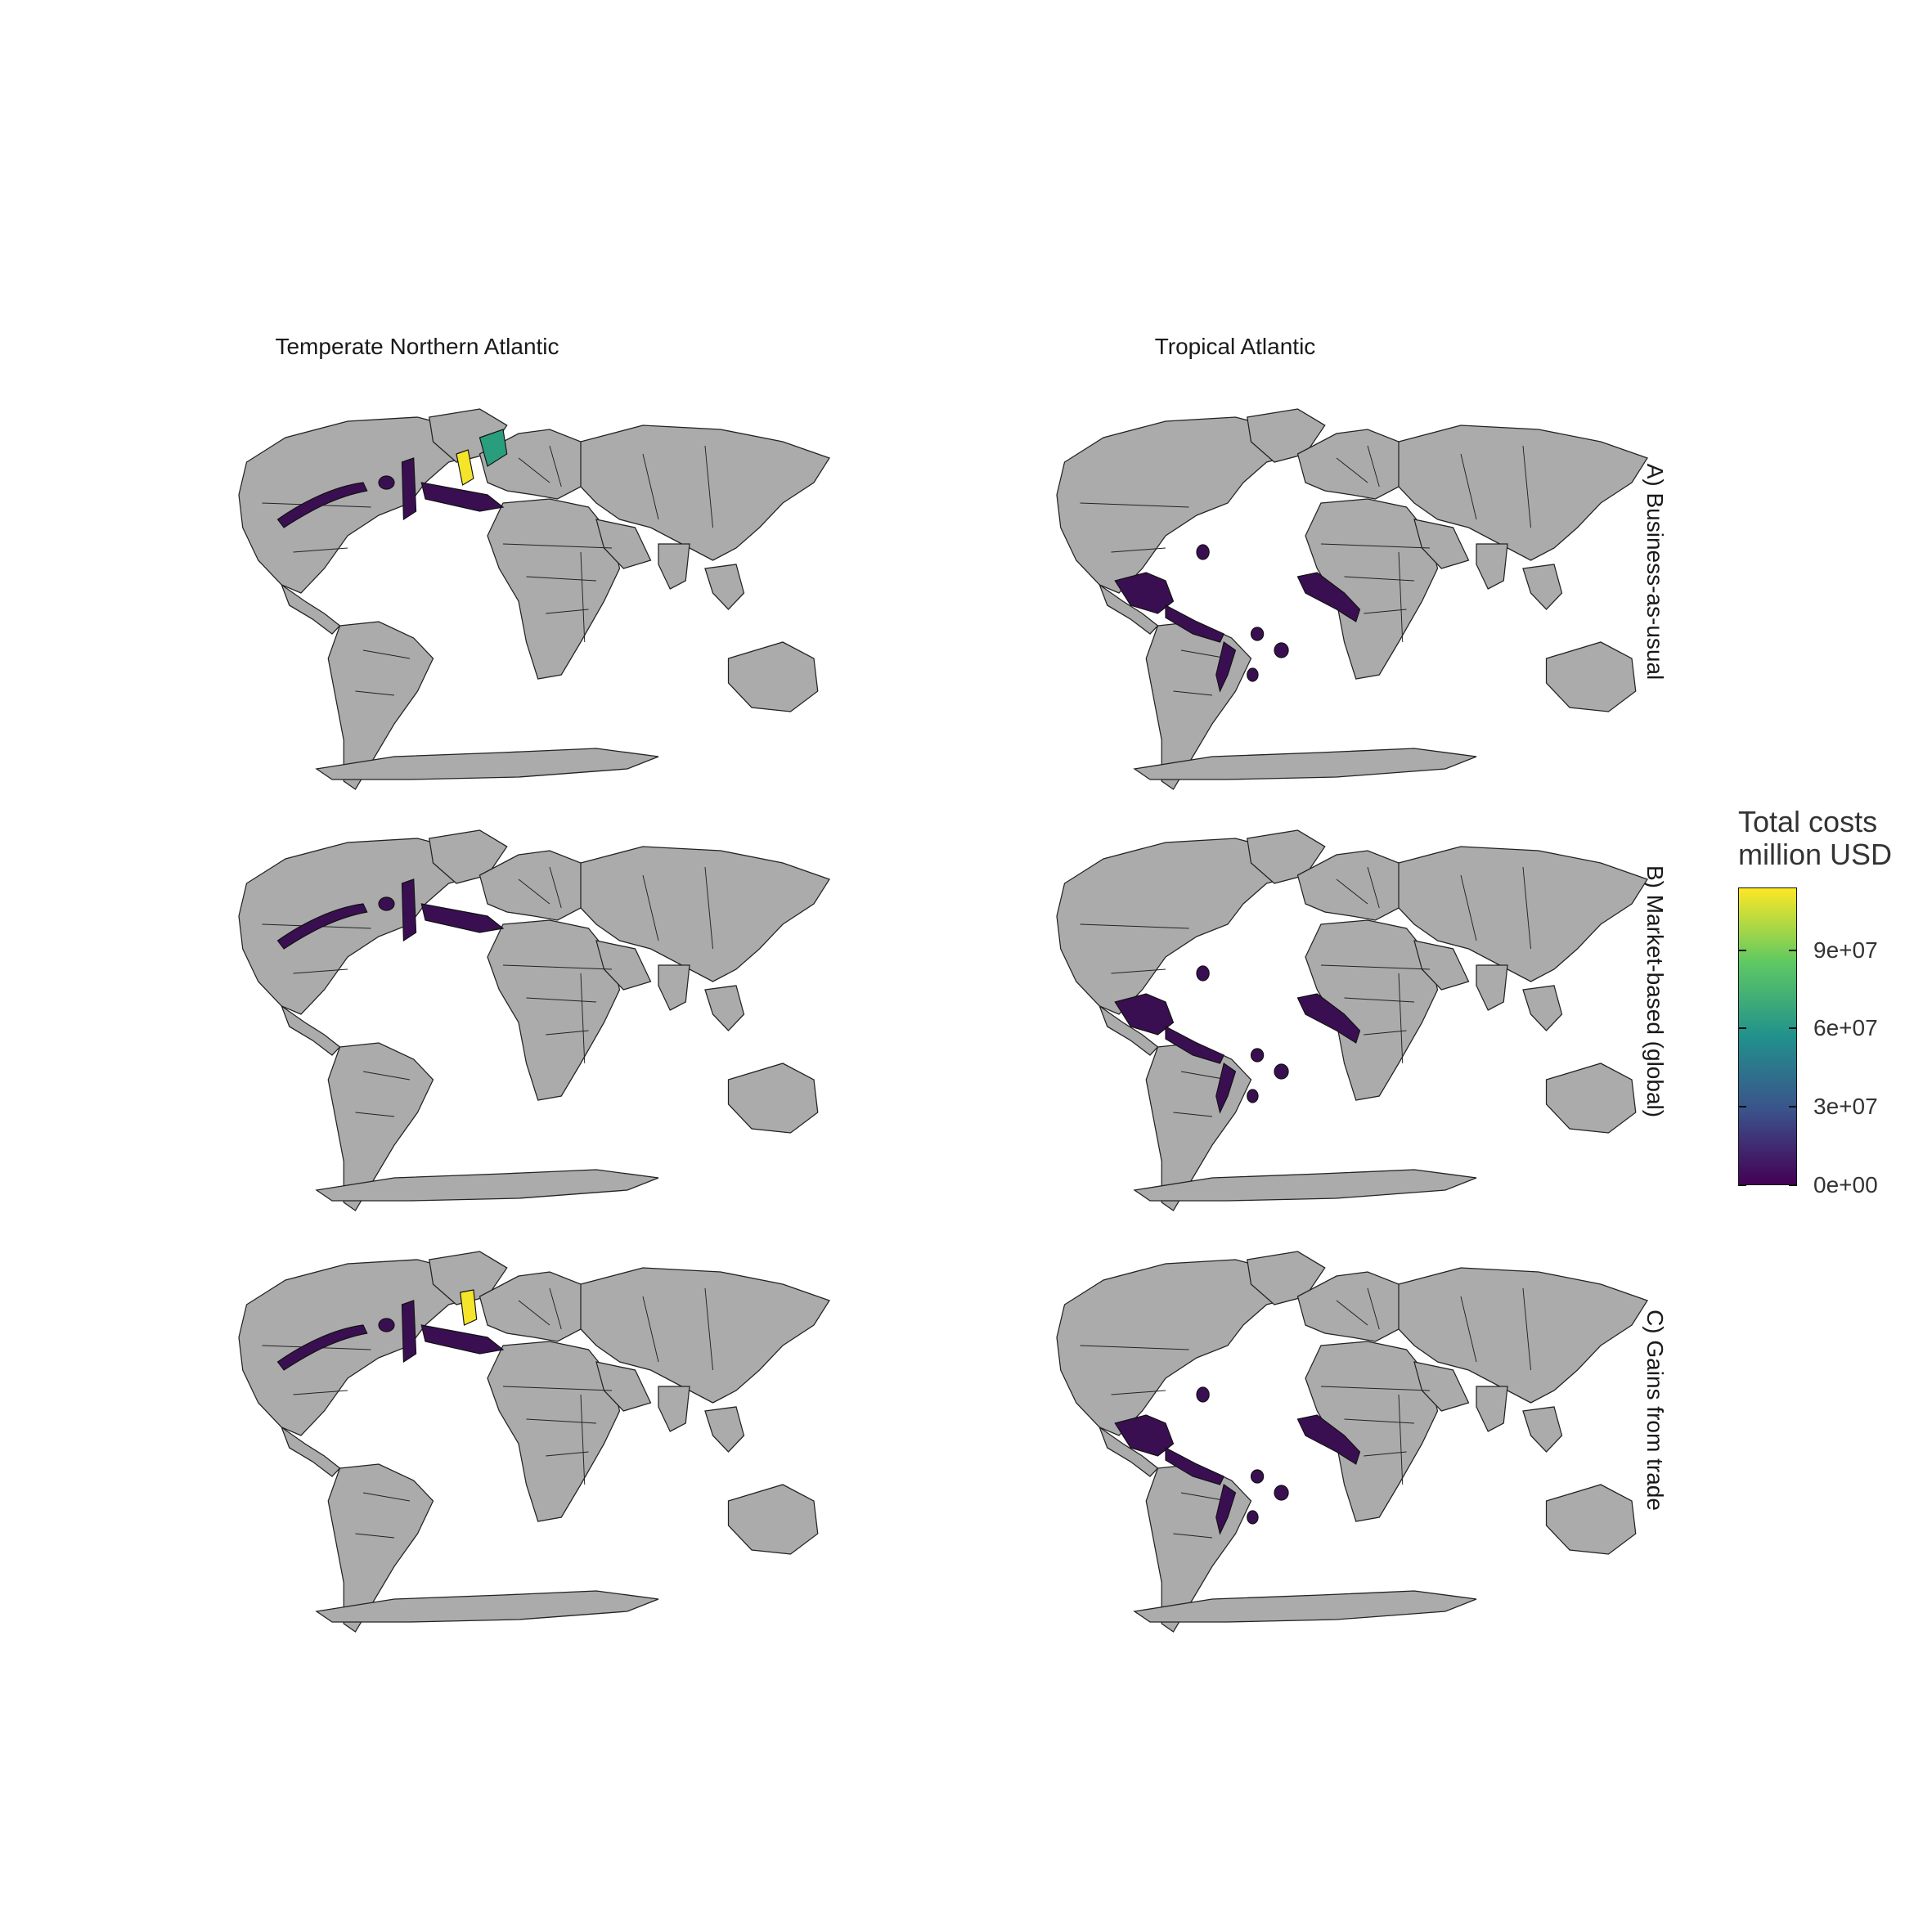 This screenshot has width=1932, height=1932. I want to click on legend-title-line2: million USD, so click(1816, 855).